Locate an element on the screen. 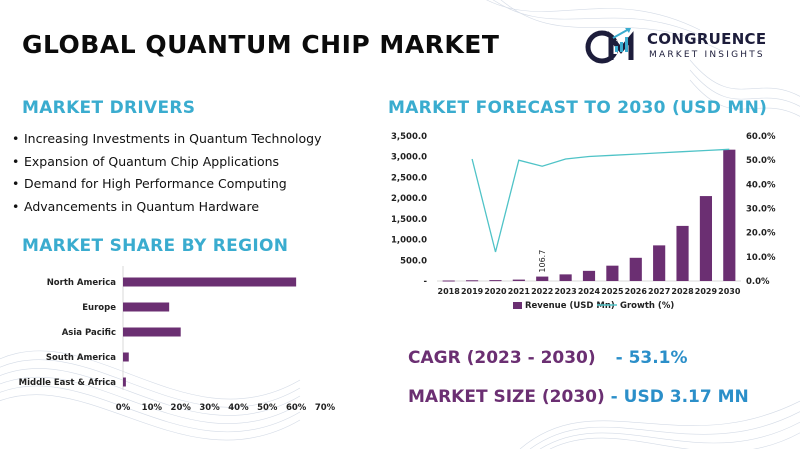 Image resolution: width=800 pixels, height=449 pixels. bar-2024 is located at coordinates (589, 275).